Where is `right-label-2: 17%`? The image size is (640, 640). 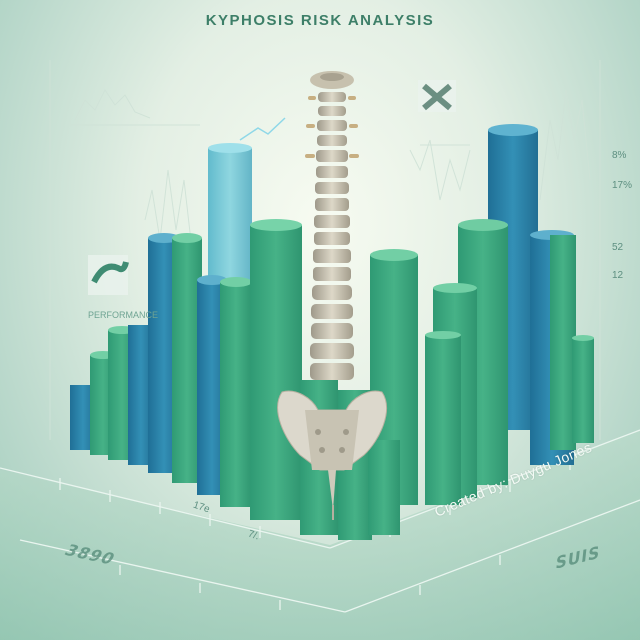 right-label-2: 17% is located at coordinates (622, 185).